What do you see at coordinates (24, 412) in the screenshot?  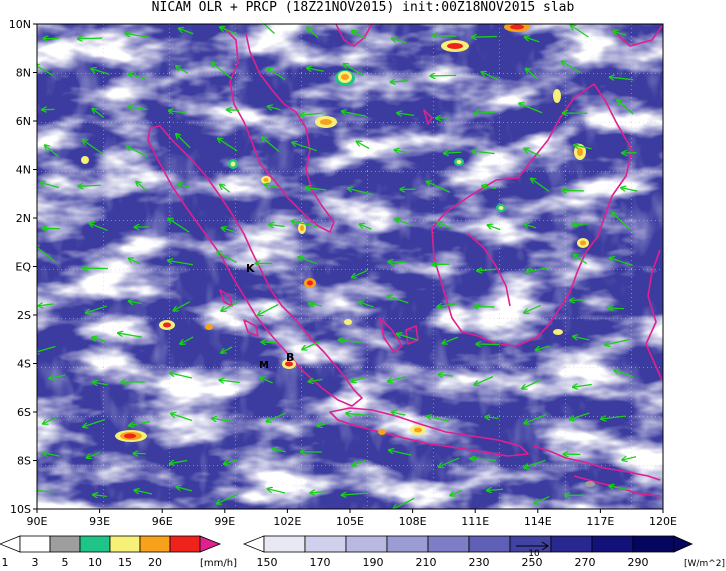 I see `lat-label: 6S` at bounding box center [24, 412].